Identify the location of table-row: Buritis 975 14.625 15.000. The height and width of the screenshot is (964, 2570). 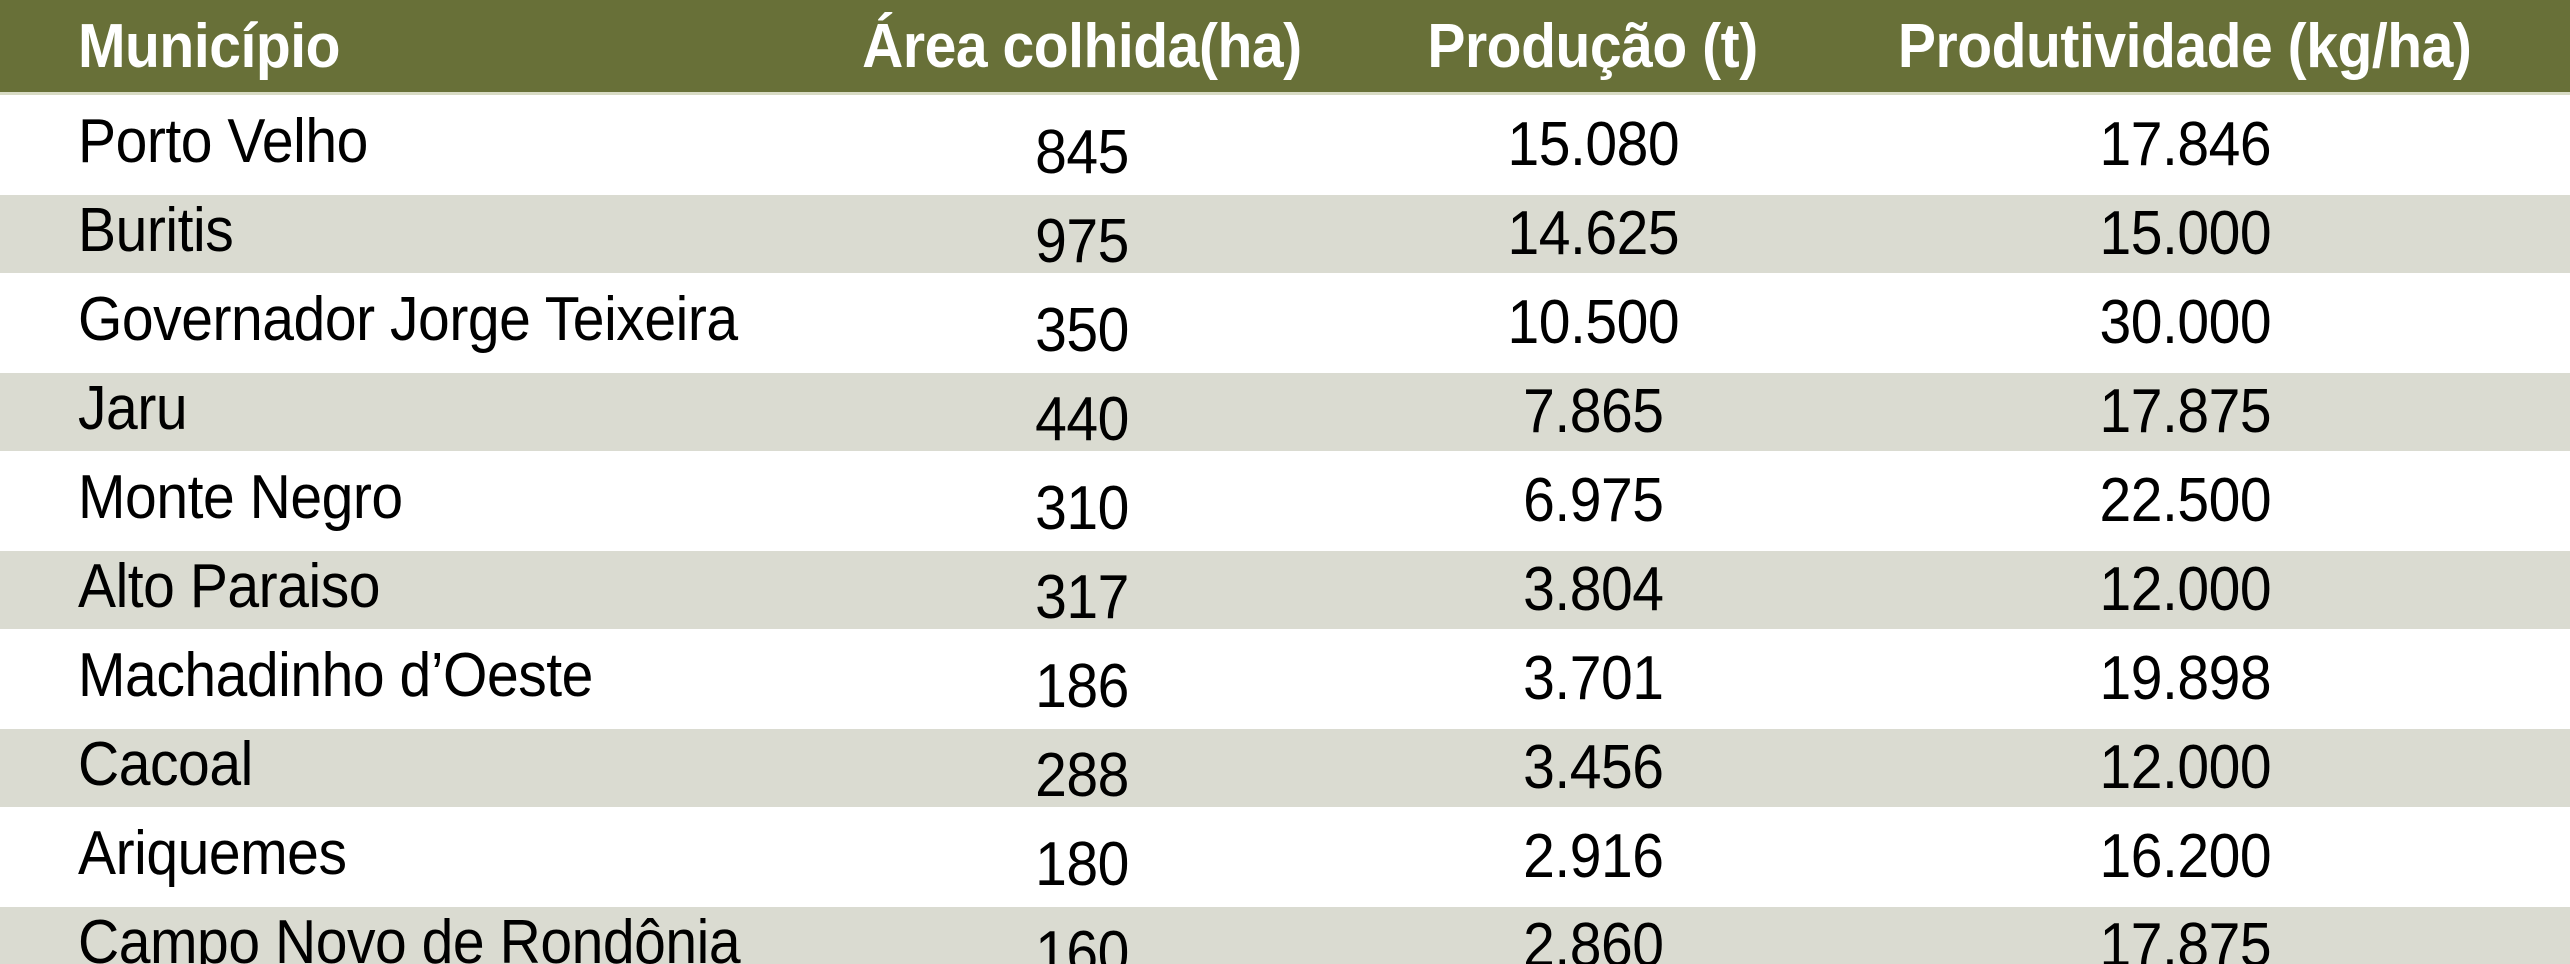
(1285, 229).